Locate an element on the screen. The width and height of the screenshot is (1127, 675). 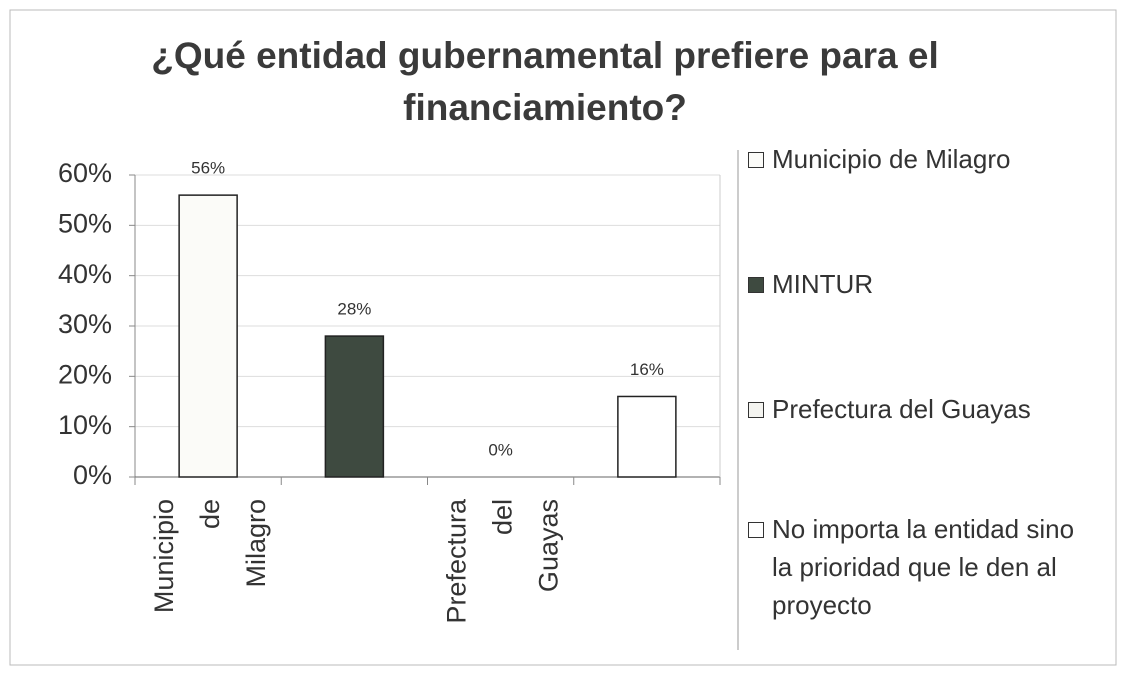
x-tick-word: del is located at coordinates (503, 517).